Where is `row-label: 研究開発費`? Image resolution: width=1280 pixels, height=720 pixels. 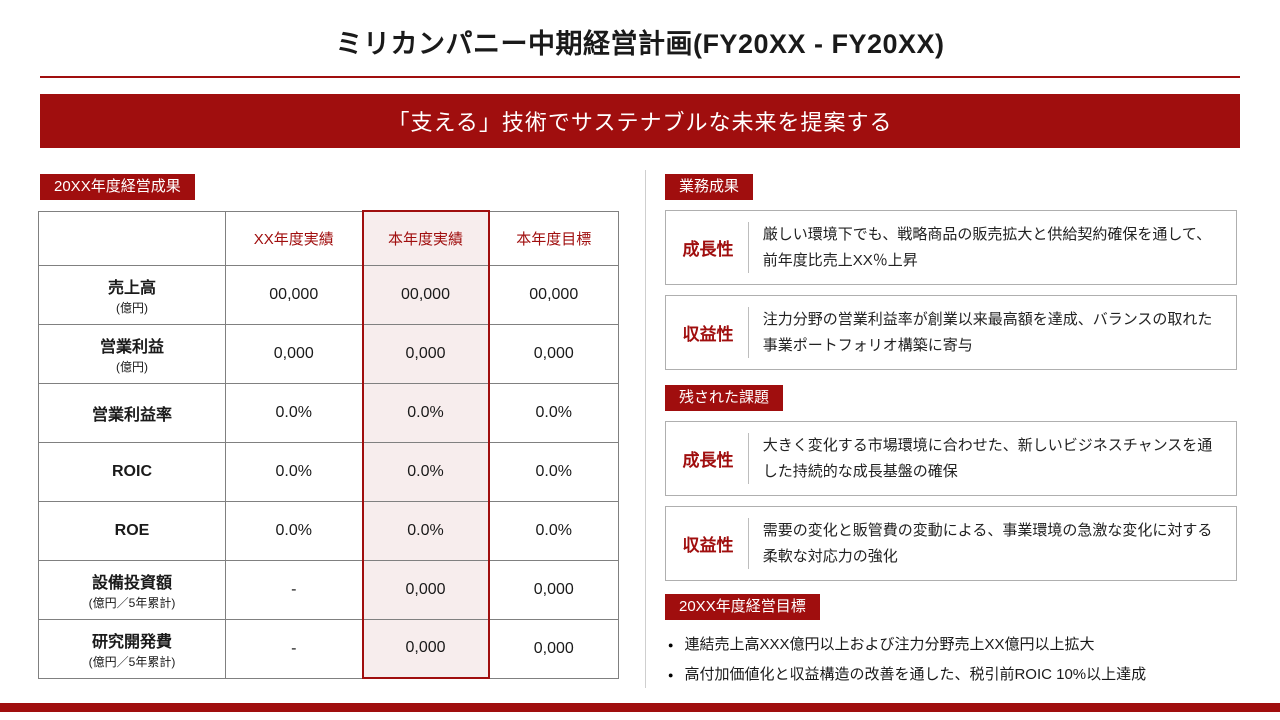
row-label: 研究開発費 is located at coordinates (131, 642).